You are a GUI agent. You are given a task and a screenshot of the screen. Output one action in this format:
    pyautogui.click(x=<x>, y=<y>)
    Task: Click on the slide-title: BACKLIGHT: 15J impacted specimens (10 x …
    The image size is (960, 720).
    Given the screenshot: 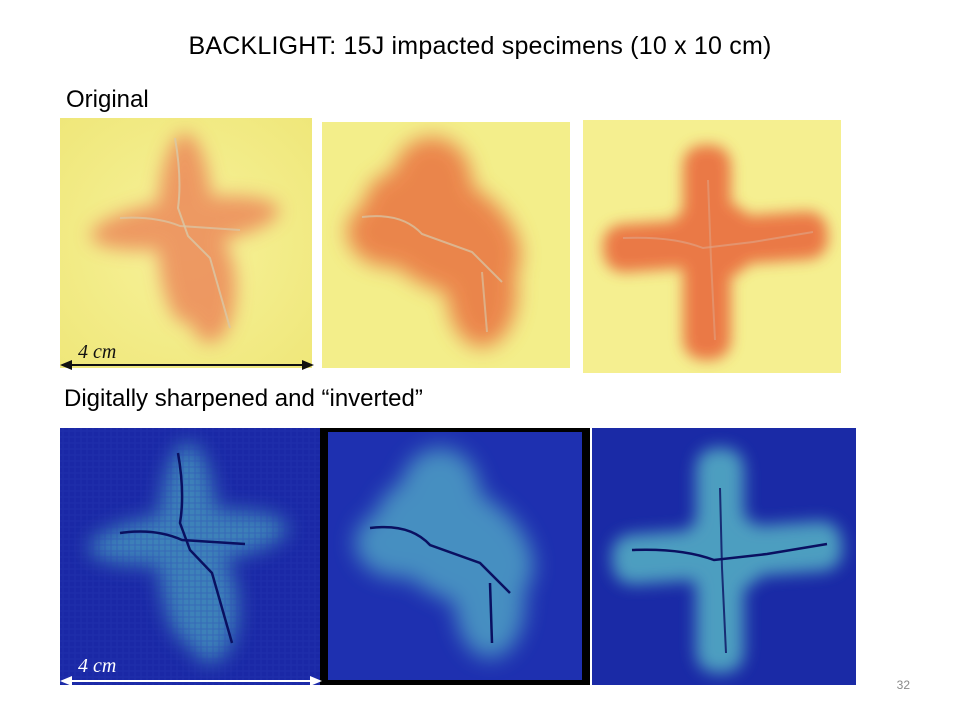 What is the action you would take?
    pyautogui.click(x=480, y=46)
    